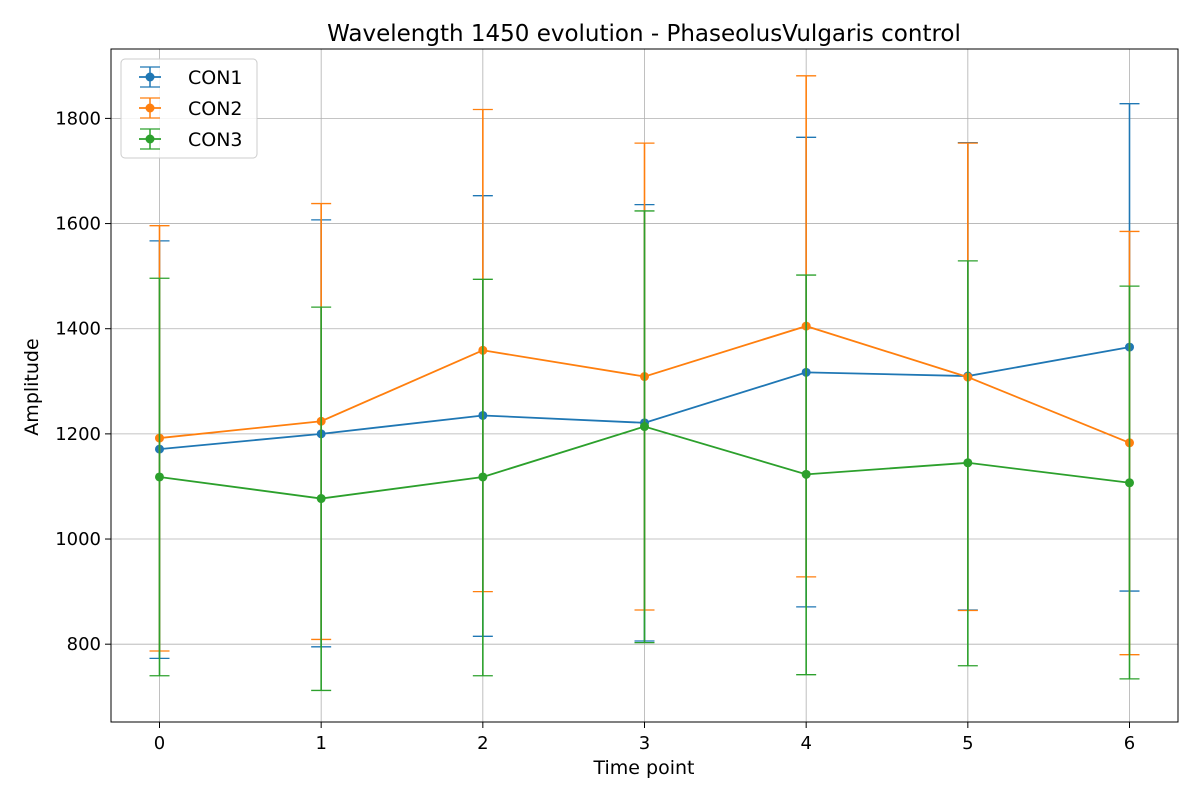  What do you see at coordinates (215, 140) in the screenshot?
I see `legend-label: CON3` at bounding box center [215, 140].